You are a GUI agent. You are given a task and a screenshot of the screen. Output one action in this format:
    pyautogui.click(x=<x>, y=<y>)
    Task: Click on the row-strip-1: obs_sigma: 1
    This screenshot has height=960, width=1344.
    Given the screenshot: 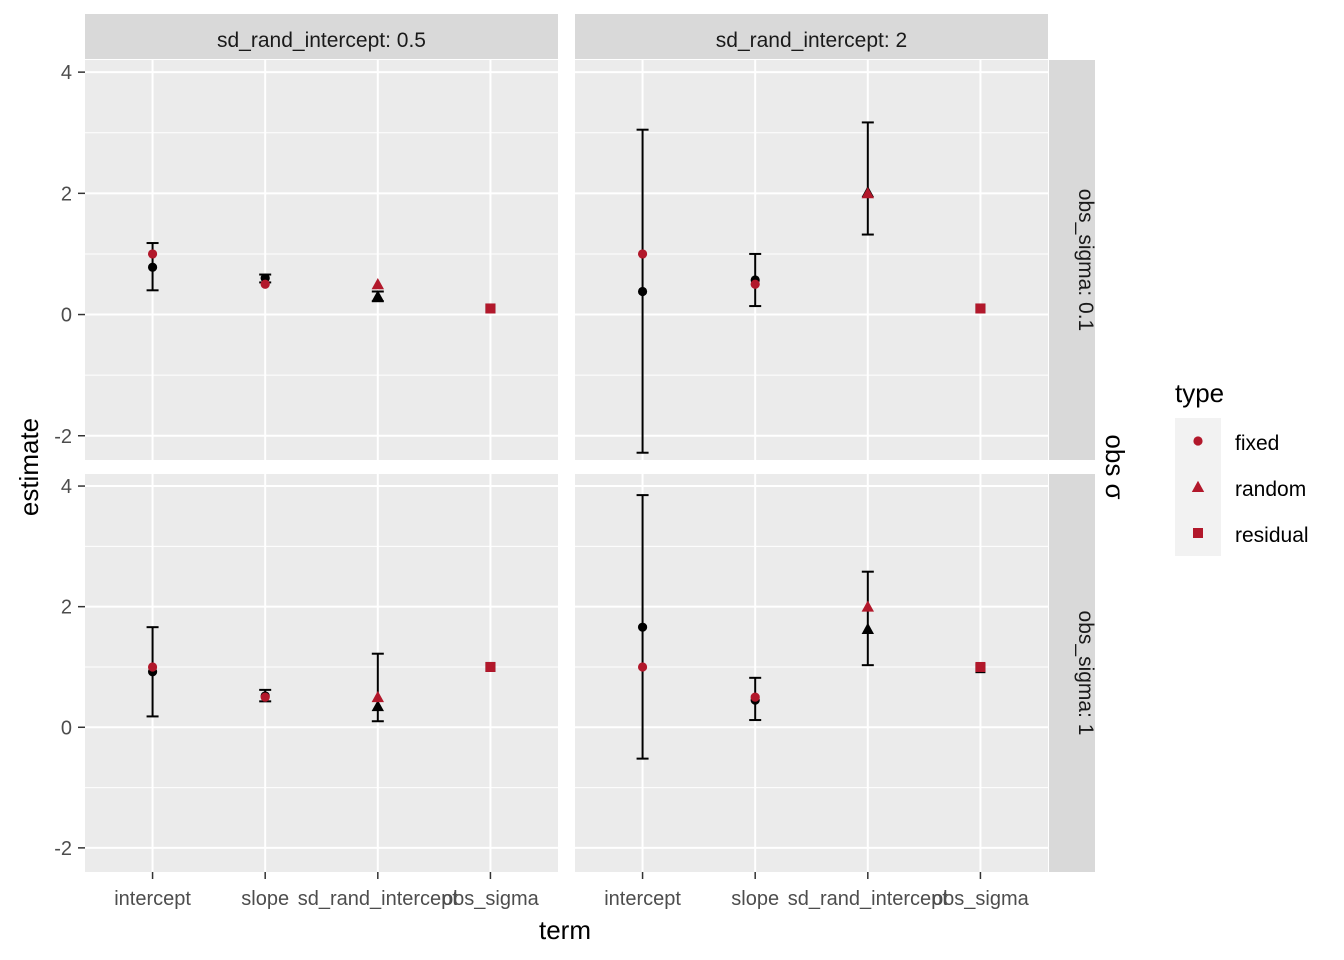 What is the action you would take?
    pyautogui.click(x=1073, y=673)
    